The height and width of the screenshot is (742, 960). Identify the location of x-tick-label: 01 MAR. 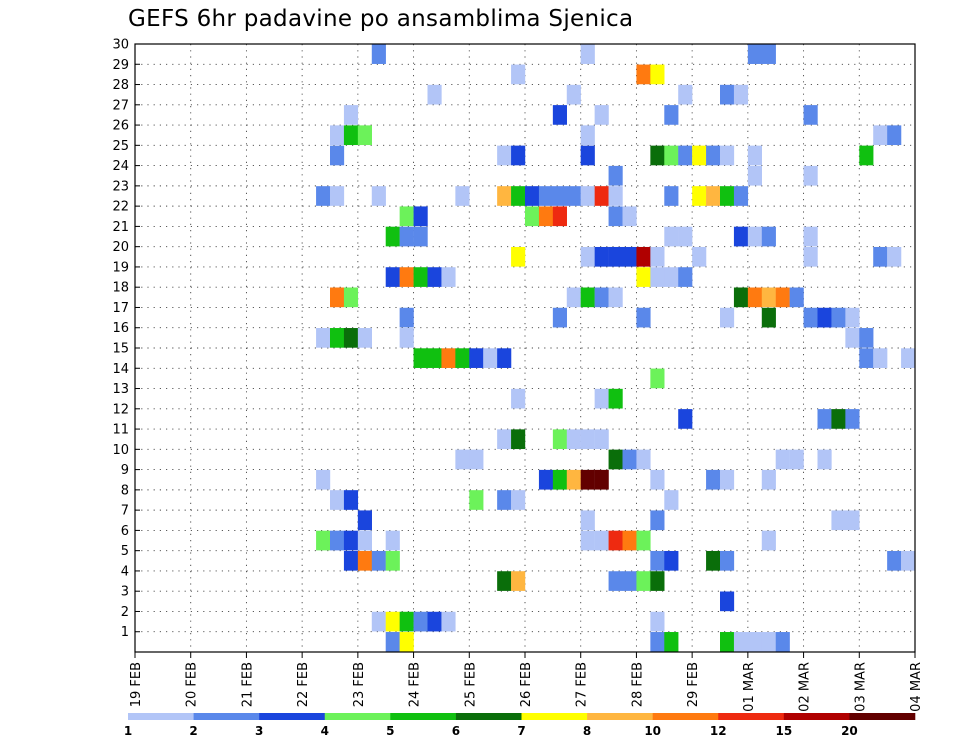
(749, 687).